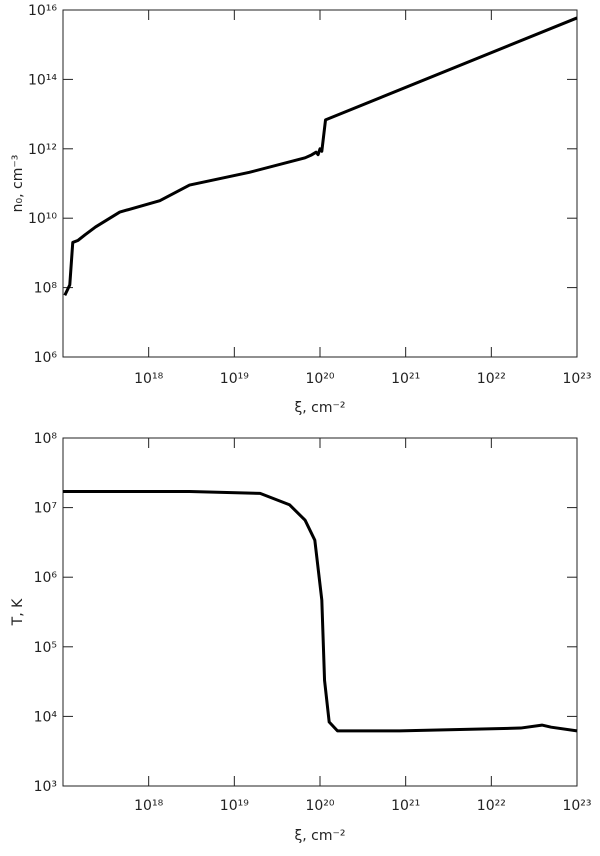 The height and width of the screenshot is (856, 600). Describe the element at coordinates (45, 787) in the screenshot. I see `y-tick-label: 10³` at that location.